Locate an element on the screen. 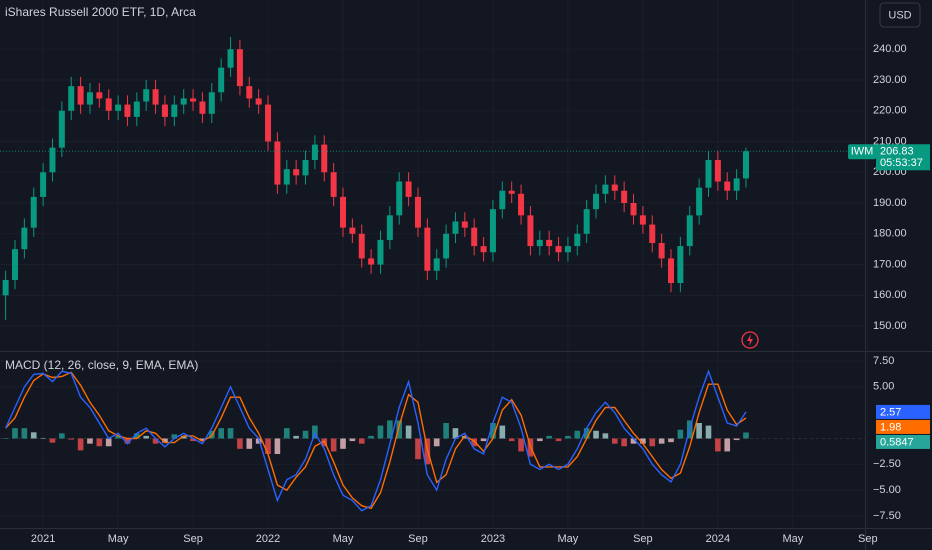 This screenshot has width=932, height=550. icon-circle is located at coordinates (750, 340).